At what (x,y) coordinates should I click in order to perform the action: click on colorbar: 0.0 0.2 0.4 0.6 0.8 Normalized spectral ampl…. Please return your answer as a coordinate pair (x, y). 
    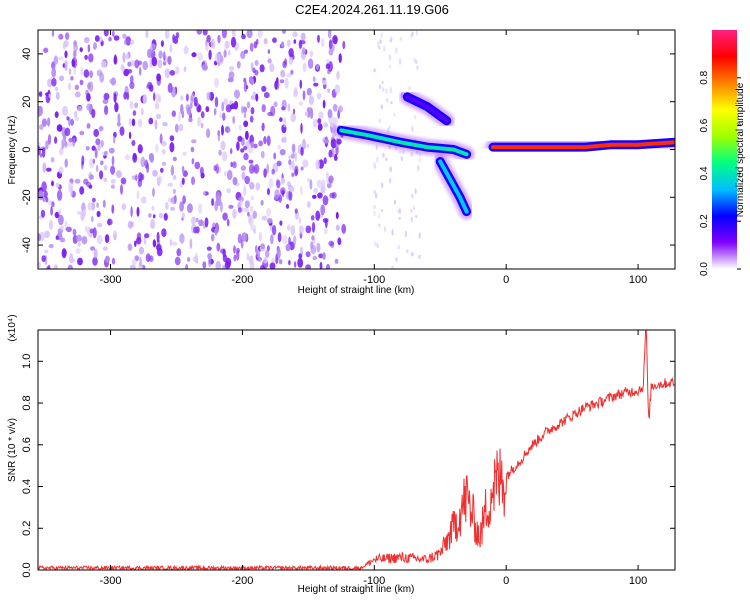
    Looking at the image, I should click on (722, 153).